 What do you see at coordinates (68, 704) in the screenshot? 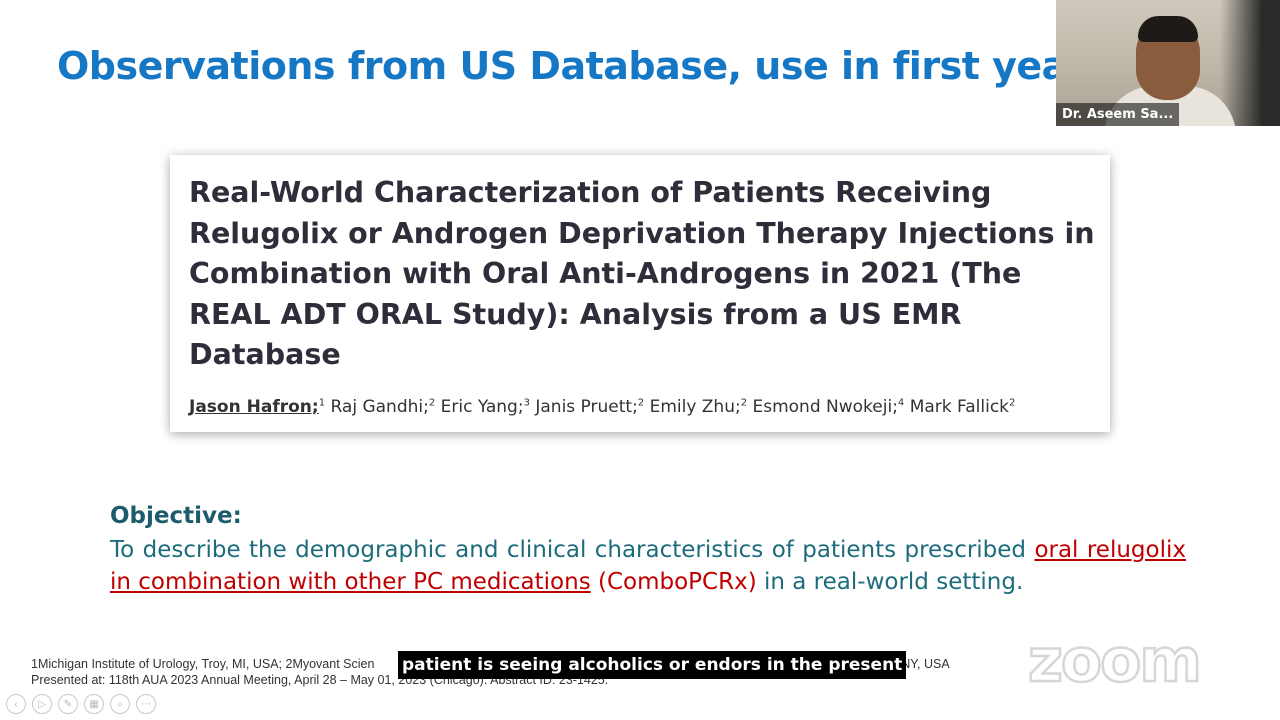
I see `pen-icon: ✎` at bounding box center [68, 704].